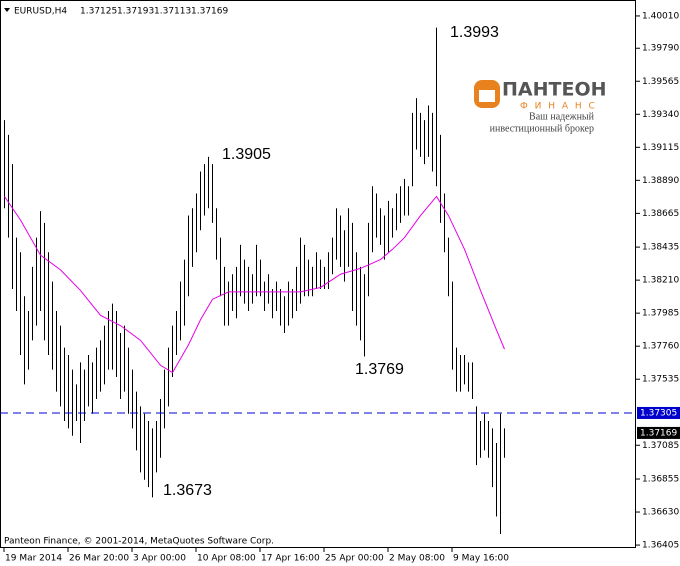  What do you see at coordinates (474, 32) in the screenshot?
I see `annotation: 1.3993` at bounding box center [474, 32].